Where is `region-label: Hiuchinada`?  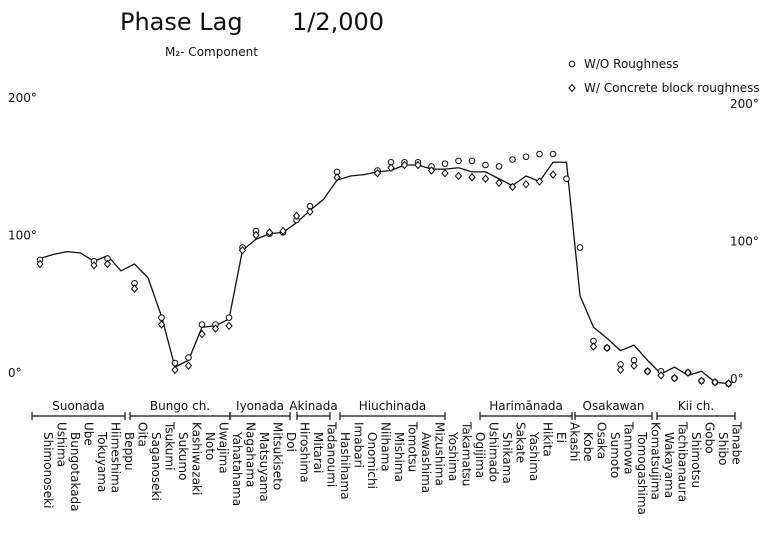 region-label: Hiuchinada is located at coordinates (392, 406).